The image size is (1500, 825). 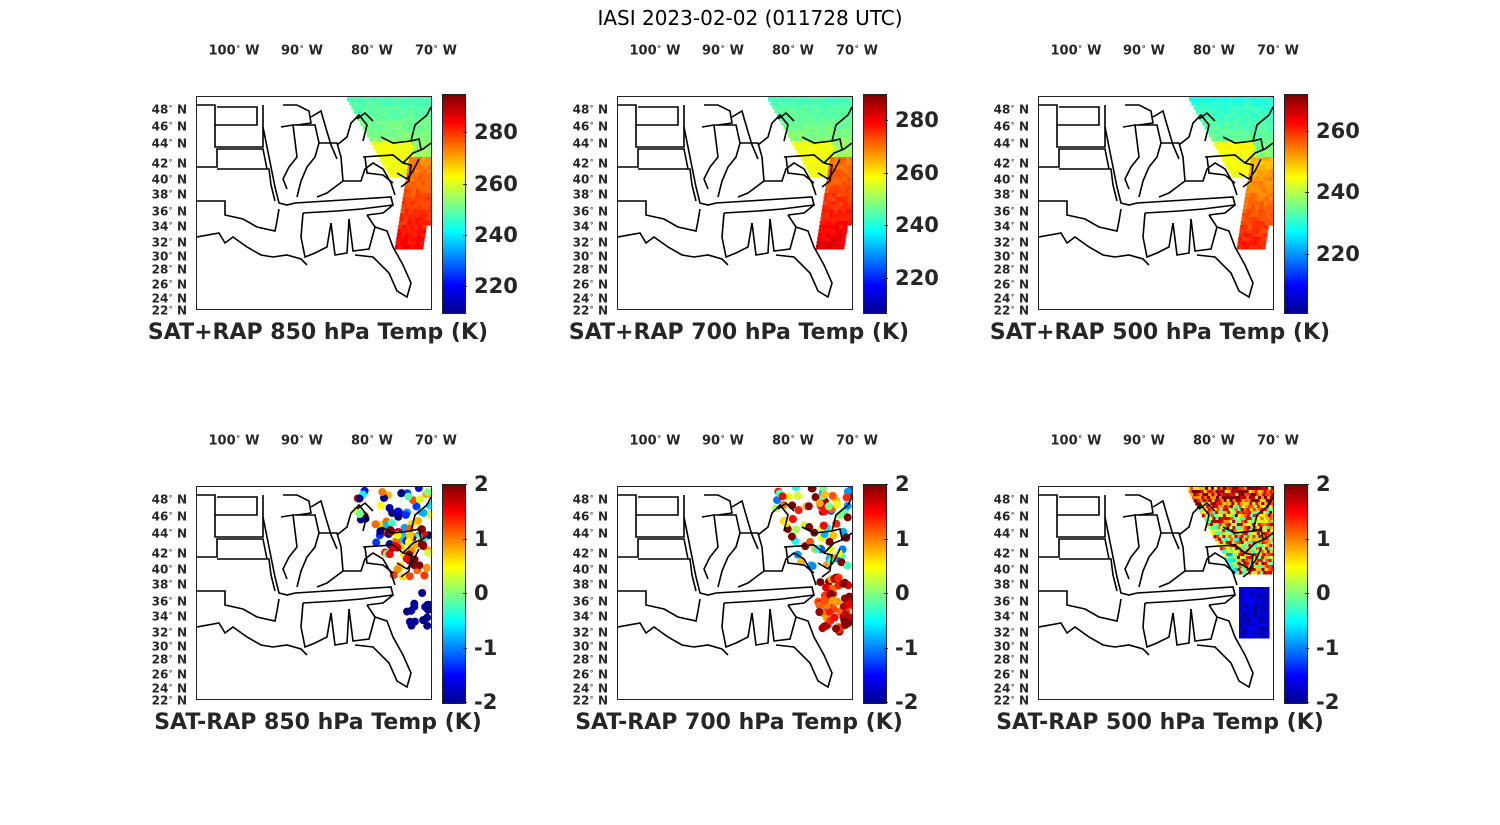 What do you see at coordinates (510, 593) in the screenshot?
I see `colorbar-ticks: 2 1 0 -1 -2` at bounding box center [510, 593].